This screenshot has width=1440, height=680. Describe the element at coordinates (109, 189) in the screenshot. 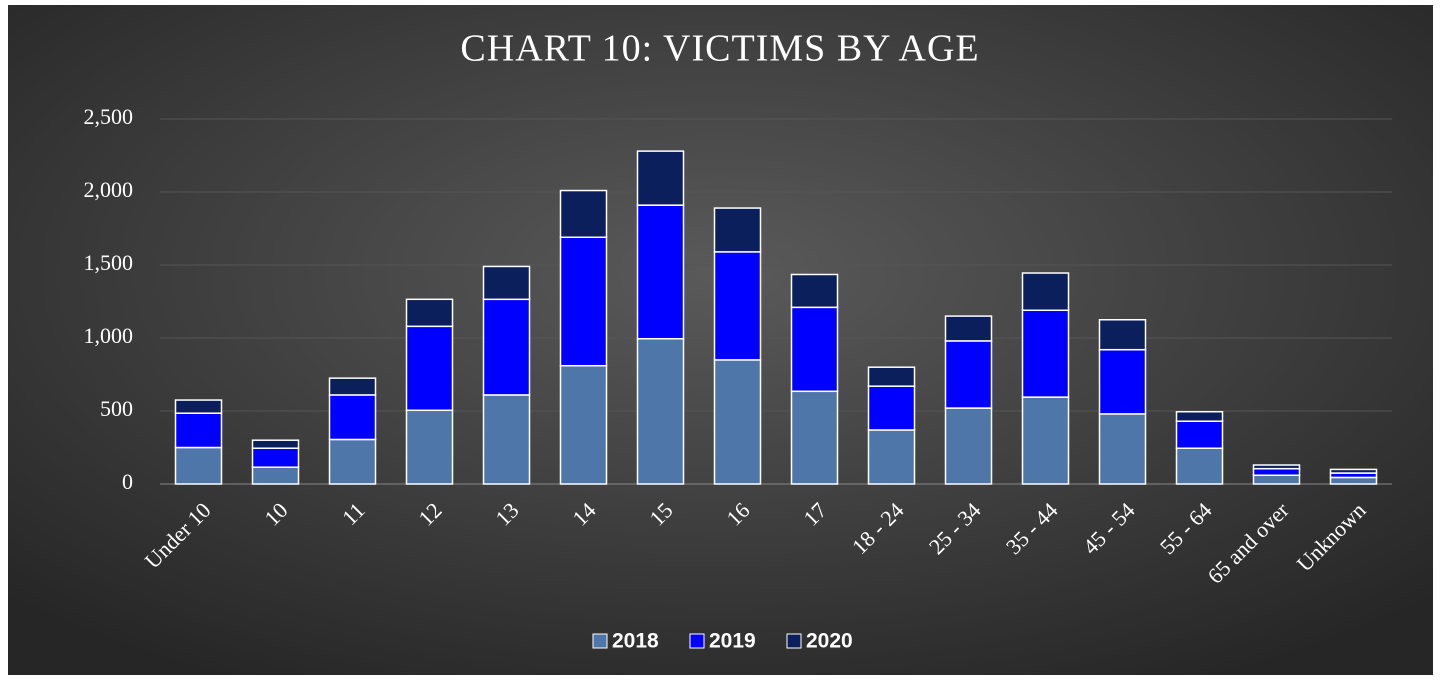

I see `y-tick-label: 2,000` at that location.